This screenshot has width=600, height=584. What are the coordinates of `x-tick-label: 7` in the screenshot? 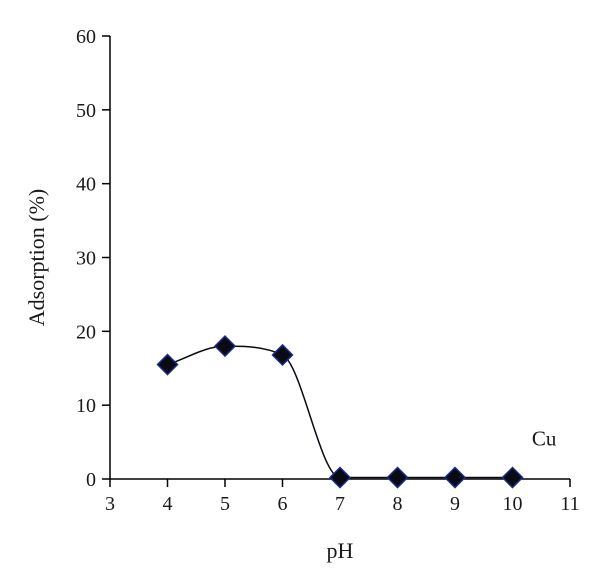 It's located at (340, 504).